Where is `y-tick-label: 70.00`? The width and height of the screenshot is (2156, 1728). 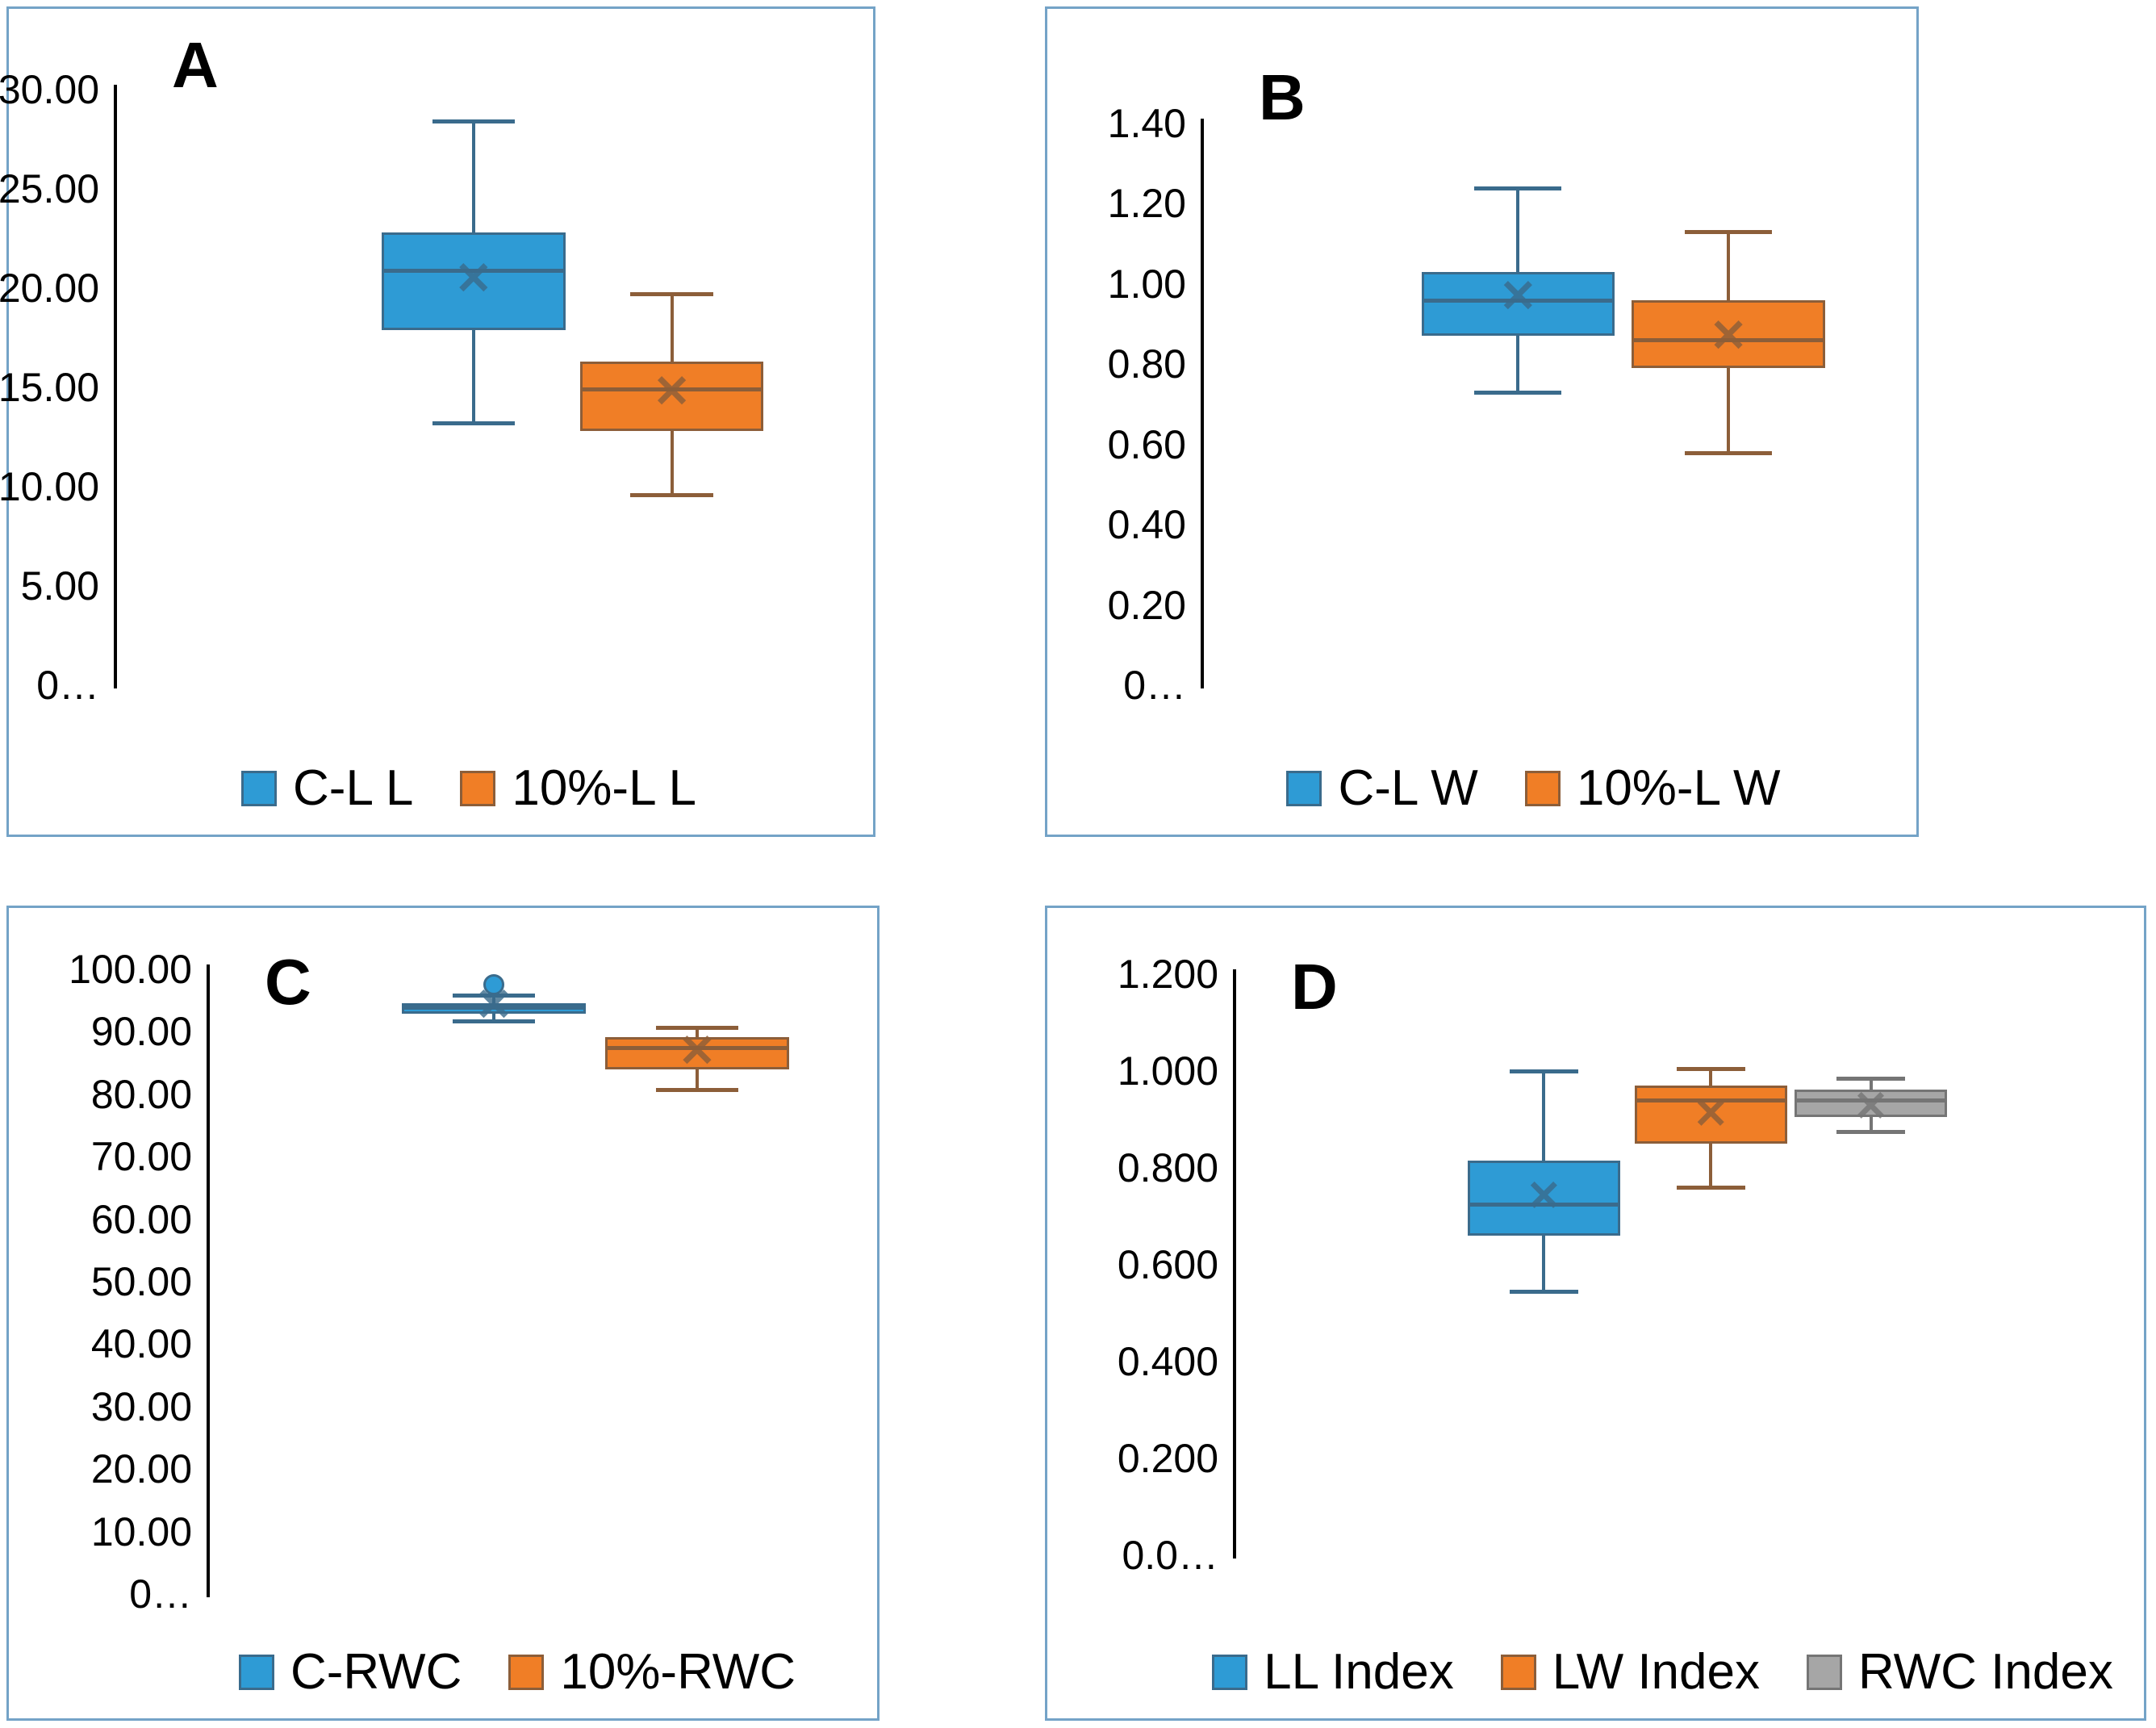
y-tick-label: 70.00 is located at coordinates (141, 1157).